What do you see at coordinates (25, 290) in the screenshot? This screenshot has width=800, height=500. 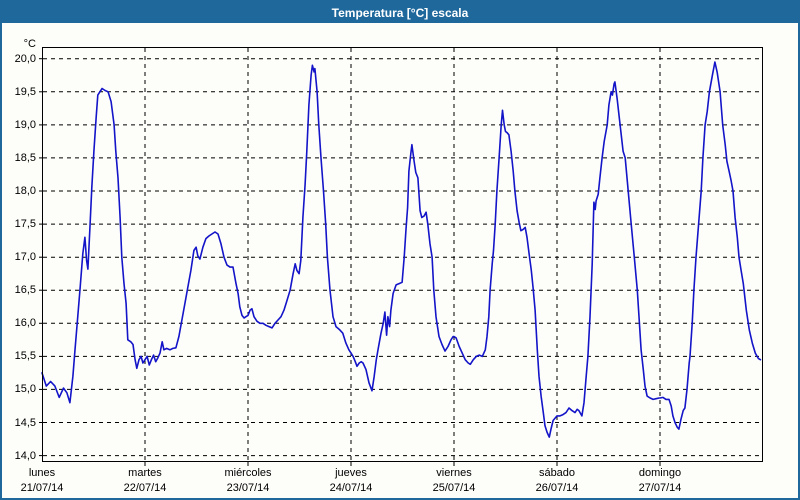 I see `y-tick-label: 16,5` at bounding box center [25, 290].